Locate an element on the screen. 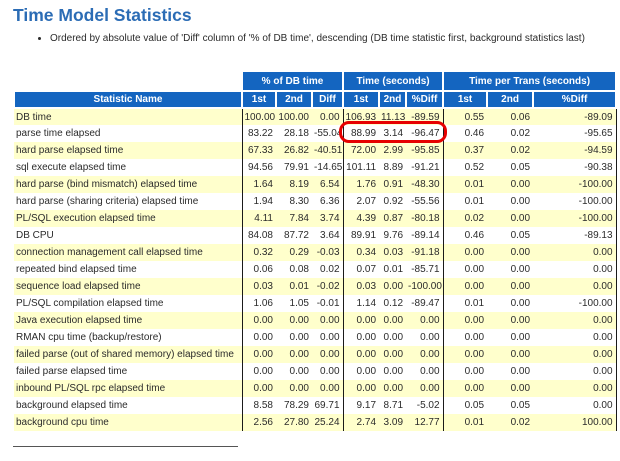 The width and height of the screenshot is (620, 461). value-cell: 100.00 is located at coordinates (258, 116).